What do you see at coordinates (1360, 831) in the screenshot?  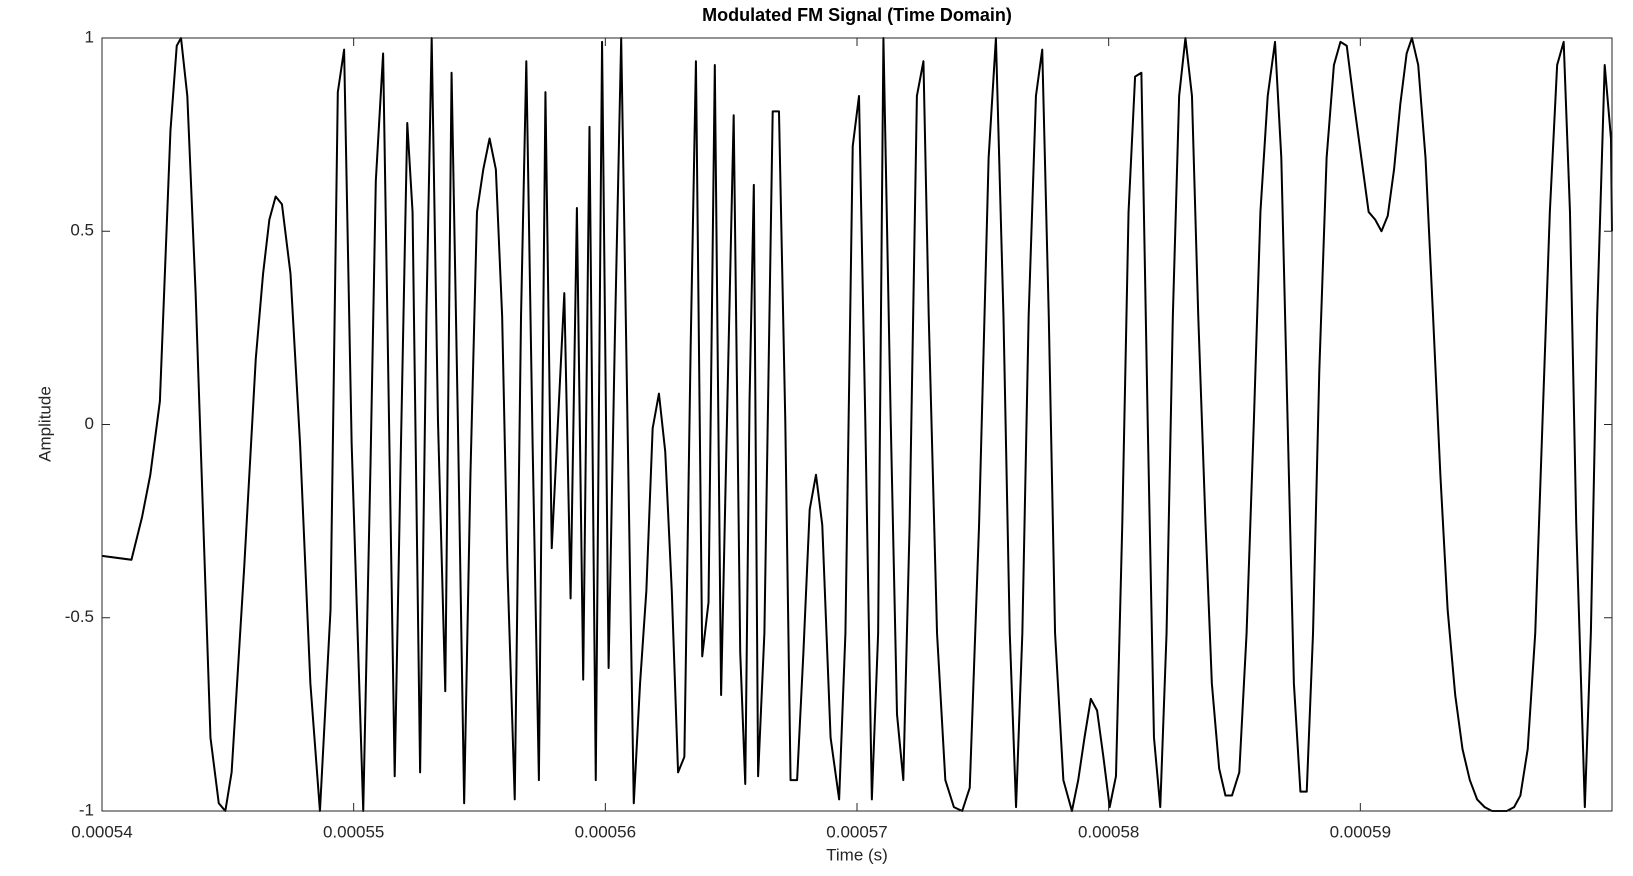 I see `x-tick-label: 0.00059` at bounding box center [1360, 831].